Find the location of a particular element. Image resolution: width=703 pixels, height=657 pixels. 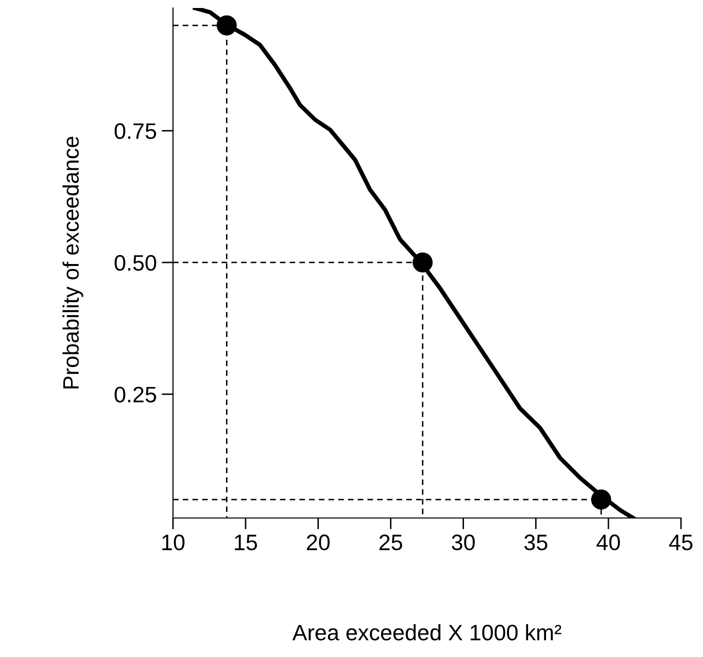

y-tick-label: 0.50 is located at coordinates (135, 263).